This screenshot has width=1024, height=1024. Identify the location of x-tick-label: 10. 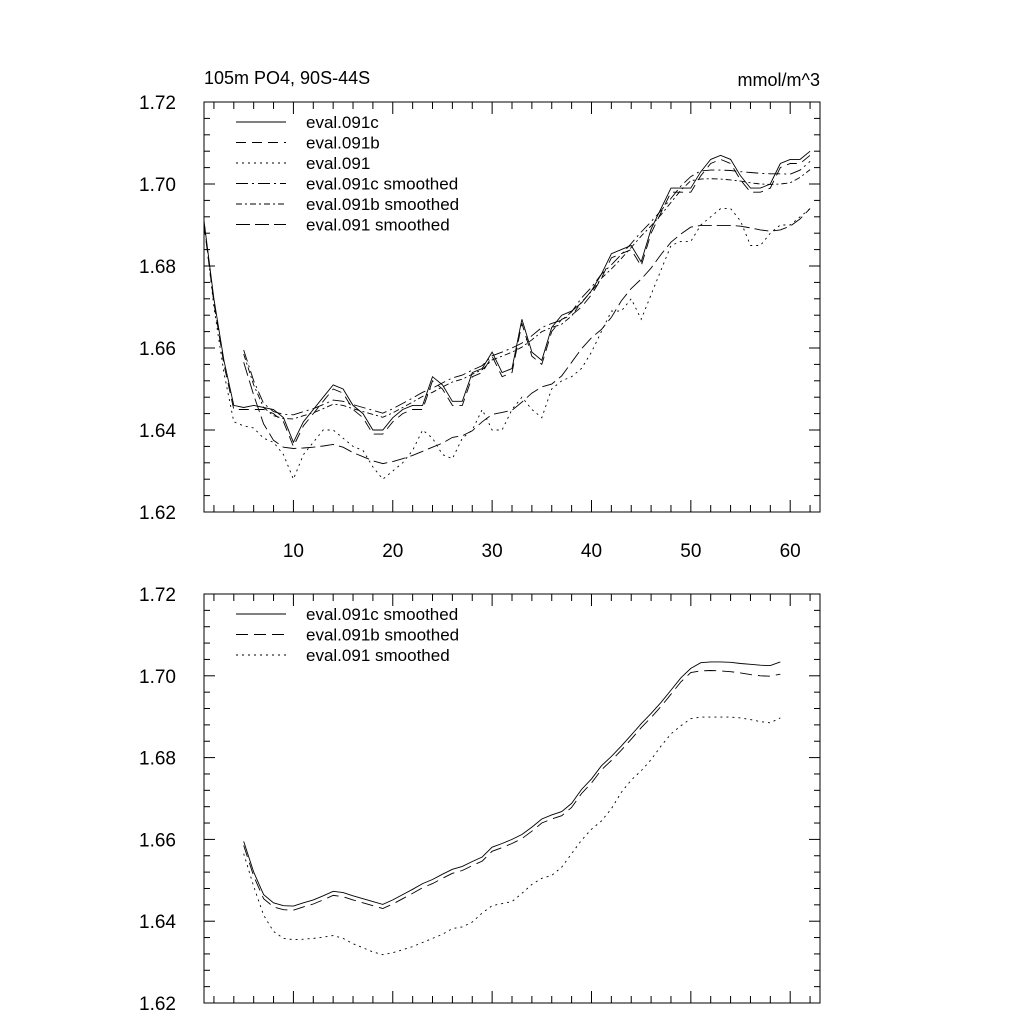
(293, 551).